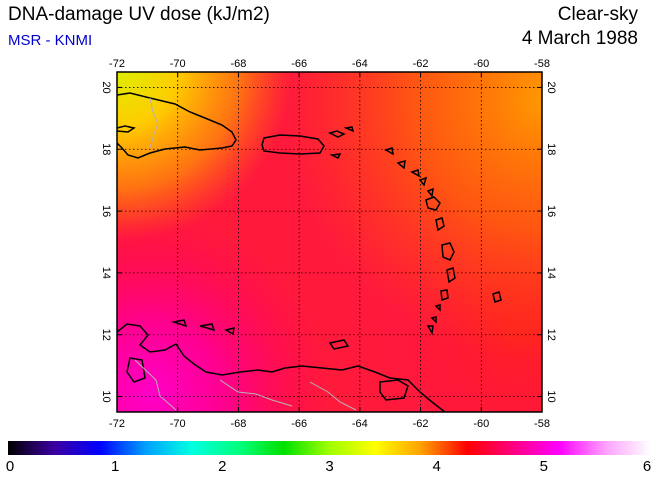  What do you see at coordinates (293, 144) in the screenshot?
I see `puerto-rico-coast` at bounding box center [293, 144].